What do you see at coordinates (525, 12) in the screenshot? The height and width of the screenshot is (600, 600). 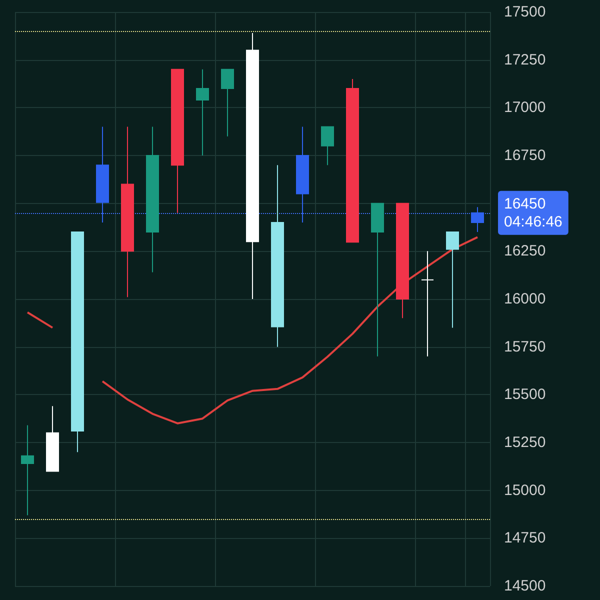 I see `y-tick-label: 17500` at bounding box center [525, 12].